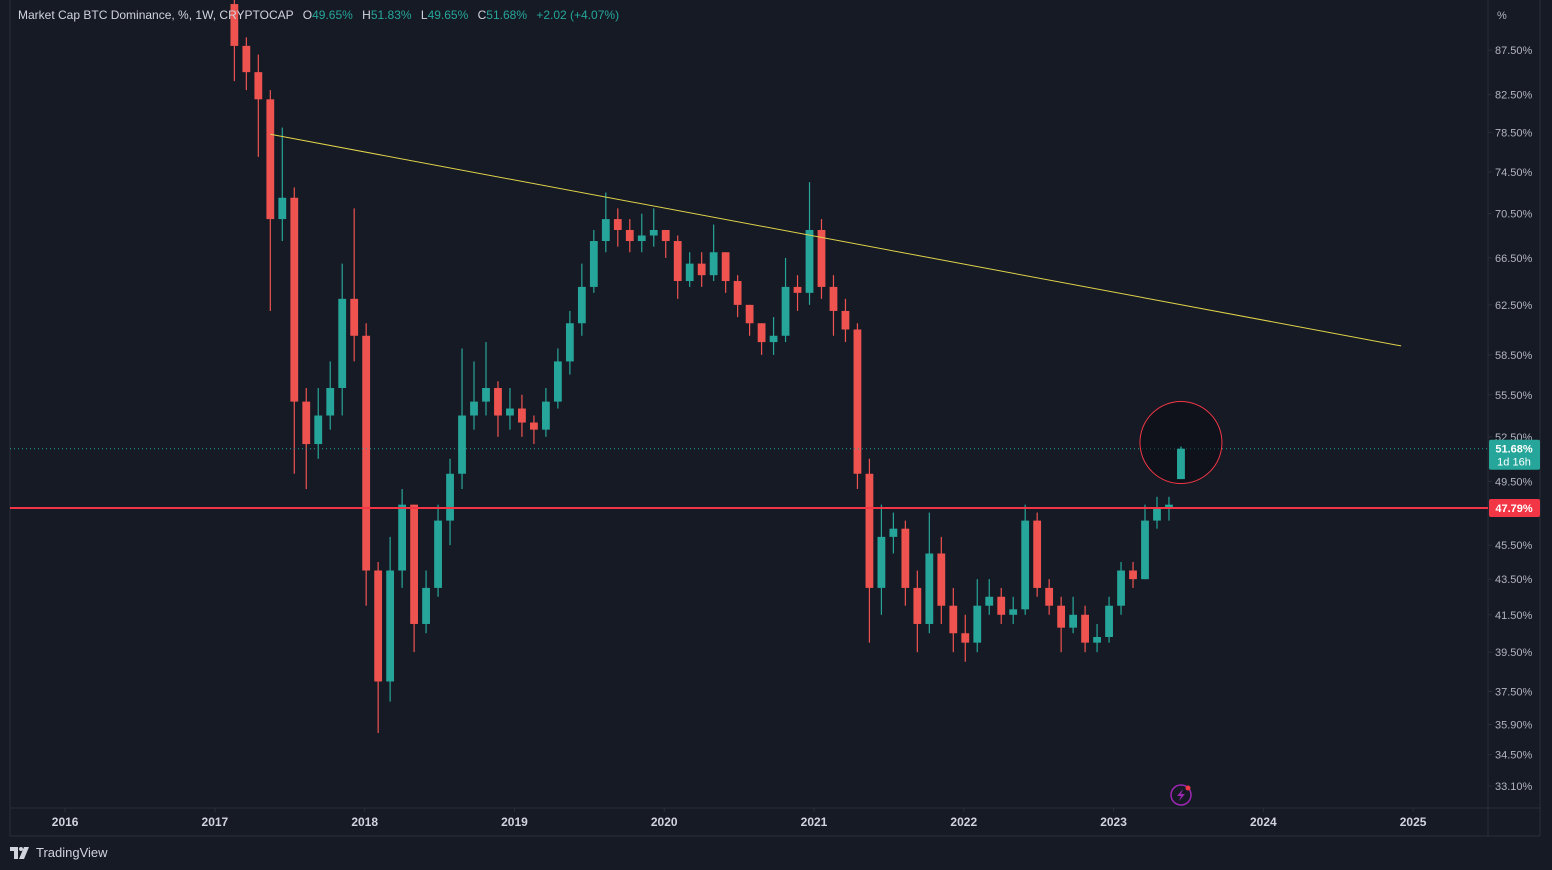 This screenshot has height=870, width=1552. Describe the element at coordinates (424, 15) in the screenshot. I see `ohlc-key: L` at that location.